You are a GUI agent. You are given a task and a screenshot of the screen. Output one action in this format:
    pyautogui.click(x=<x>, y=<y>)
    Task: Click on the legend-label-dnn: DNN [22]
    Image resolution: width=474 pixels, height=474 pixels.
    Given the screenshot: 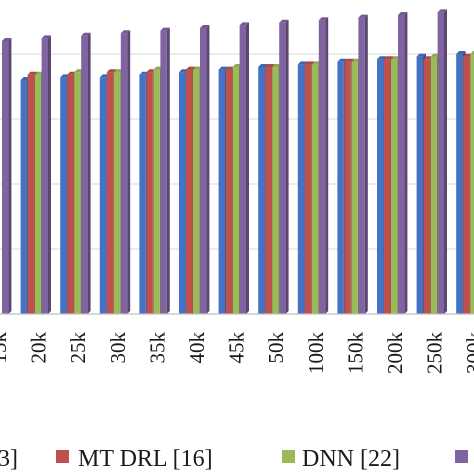 What is the action you would take?
    pyautogui.click(x=351, y=459)
    